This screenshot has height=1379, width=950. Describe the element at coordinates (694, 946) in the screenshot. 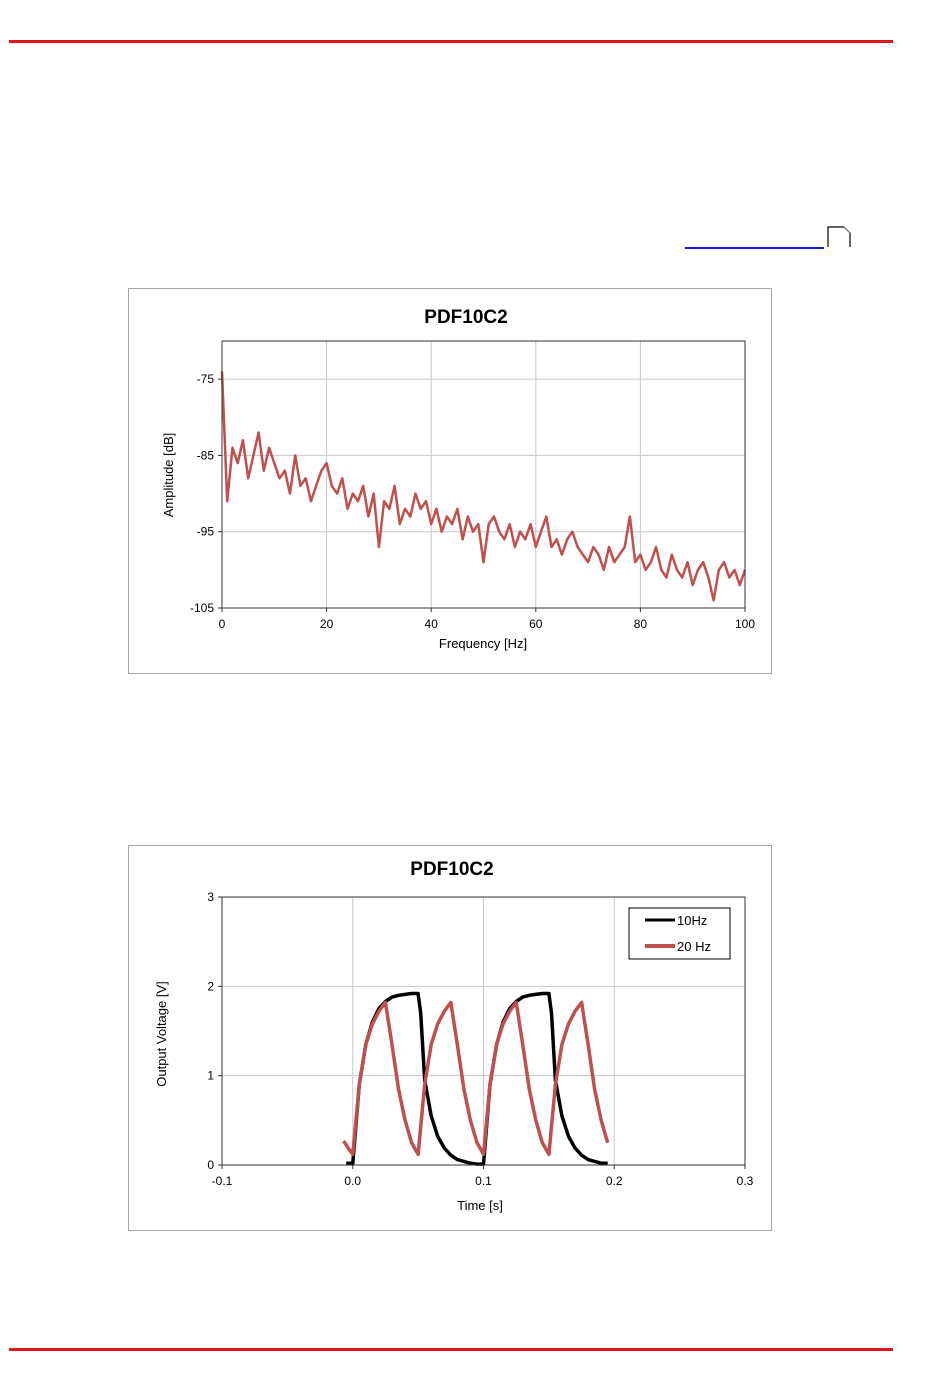

I see `legend-label-20hz: 20 Hz` at that location.